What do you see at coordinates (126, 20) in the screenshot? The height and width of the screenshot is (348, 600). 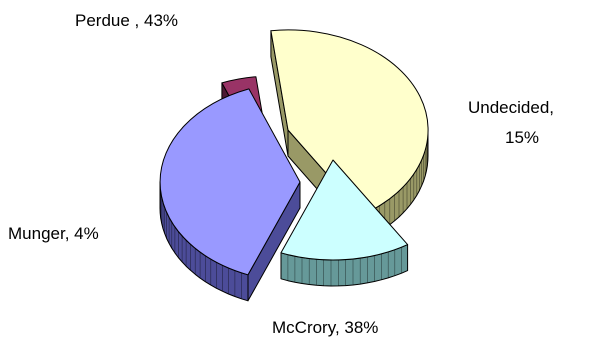 I see `label-perdue: Perdue , 43%` at bounding box center [126, 20].